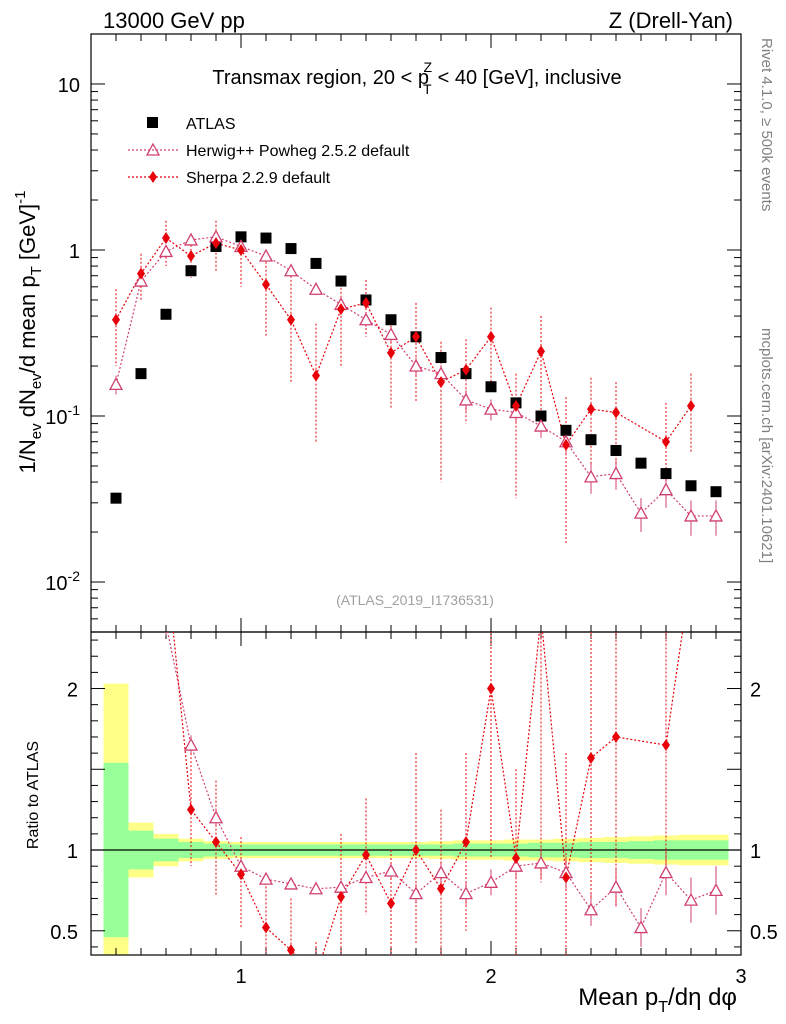 Image resolution: width=786 pixels, height=1024 pixels. I want to click on title-post: < 40 [GeV], inclusive, so click(527, 78).